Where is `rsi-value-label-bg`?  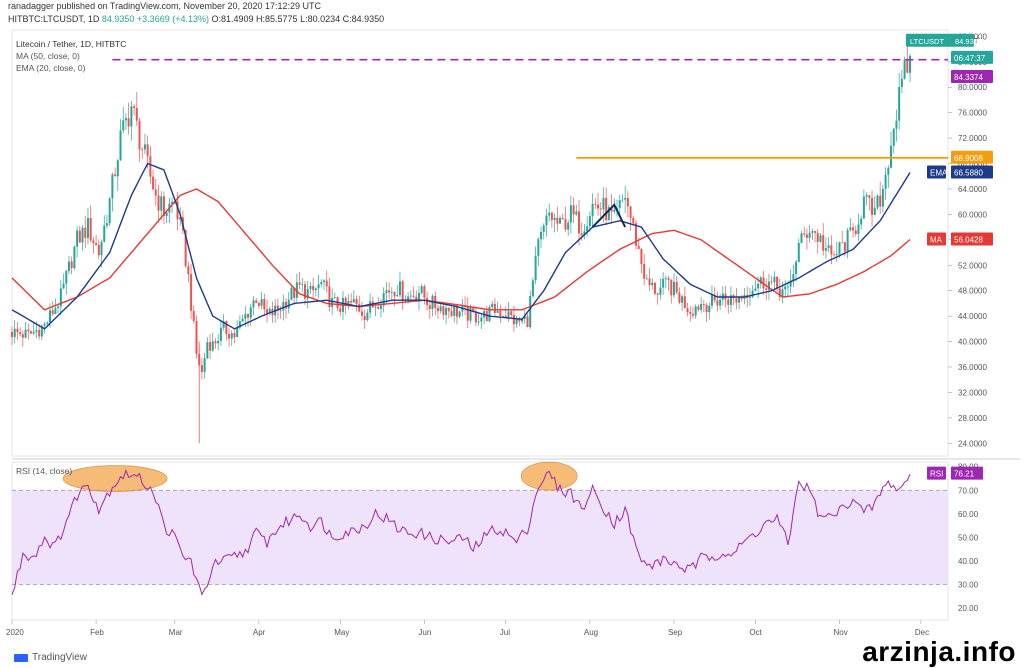 rsi-value-label-bg is located at coordinates (967, 473).